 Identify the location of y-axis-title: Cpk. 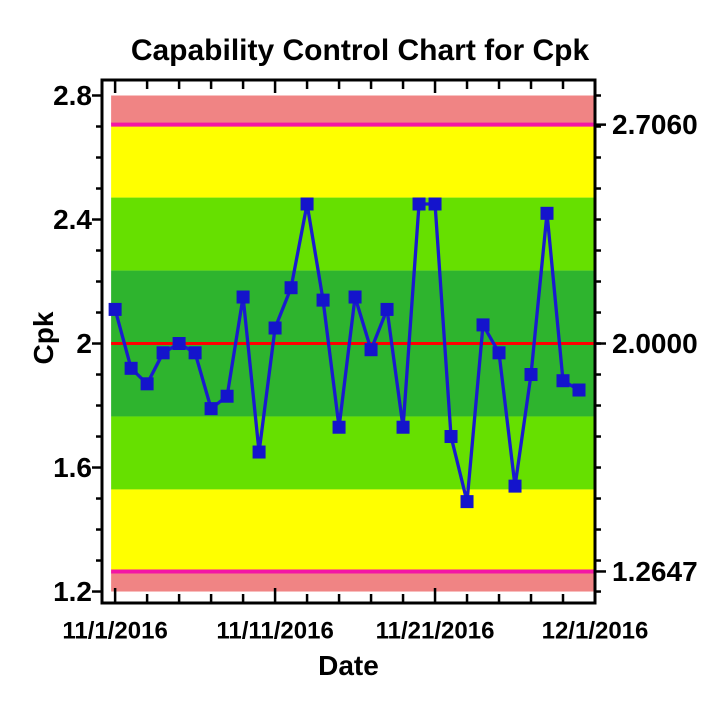
(43, 338).